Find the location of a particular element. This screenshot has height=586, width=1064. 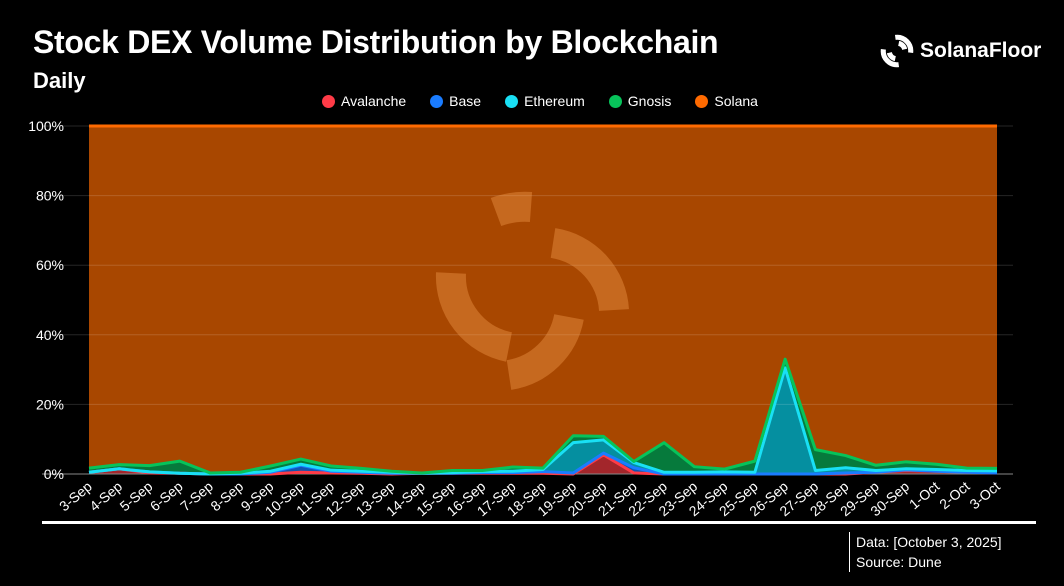

data-source: Source: Dune is located at coordinates (899, 562).